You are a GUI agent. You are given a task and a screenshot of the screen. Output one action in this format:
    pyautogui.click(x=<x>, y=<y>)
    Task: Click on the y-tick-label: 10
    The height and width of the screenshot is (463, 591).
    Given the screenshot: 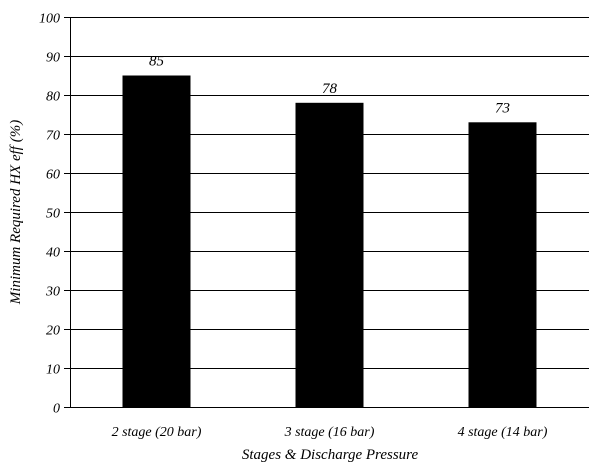 What is the action you would take?
    pyautogui.click(x=53, y=370)
    